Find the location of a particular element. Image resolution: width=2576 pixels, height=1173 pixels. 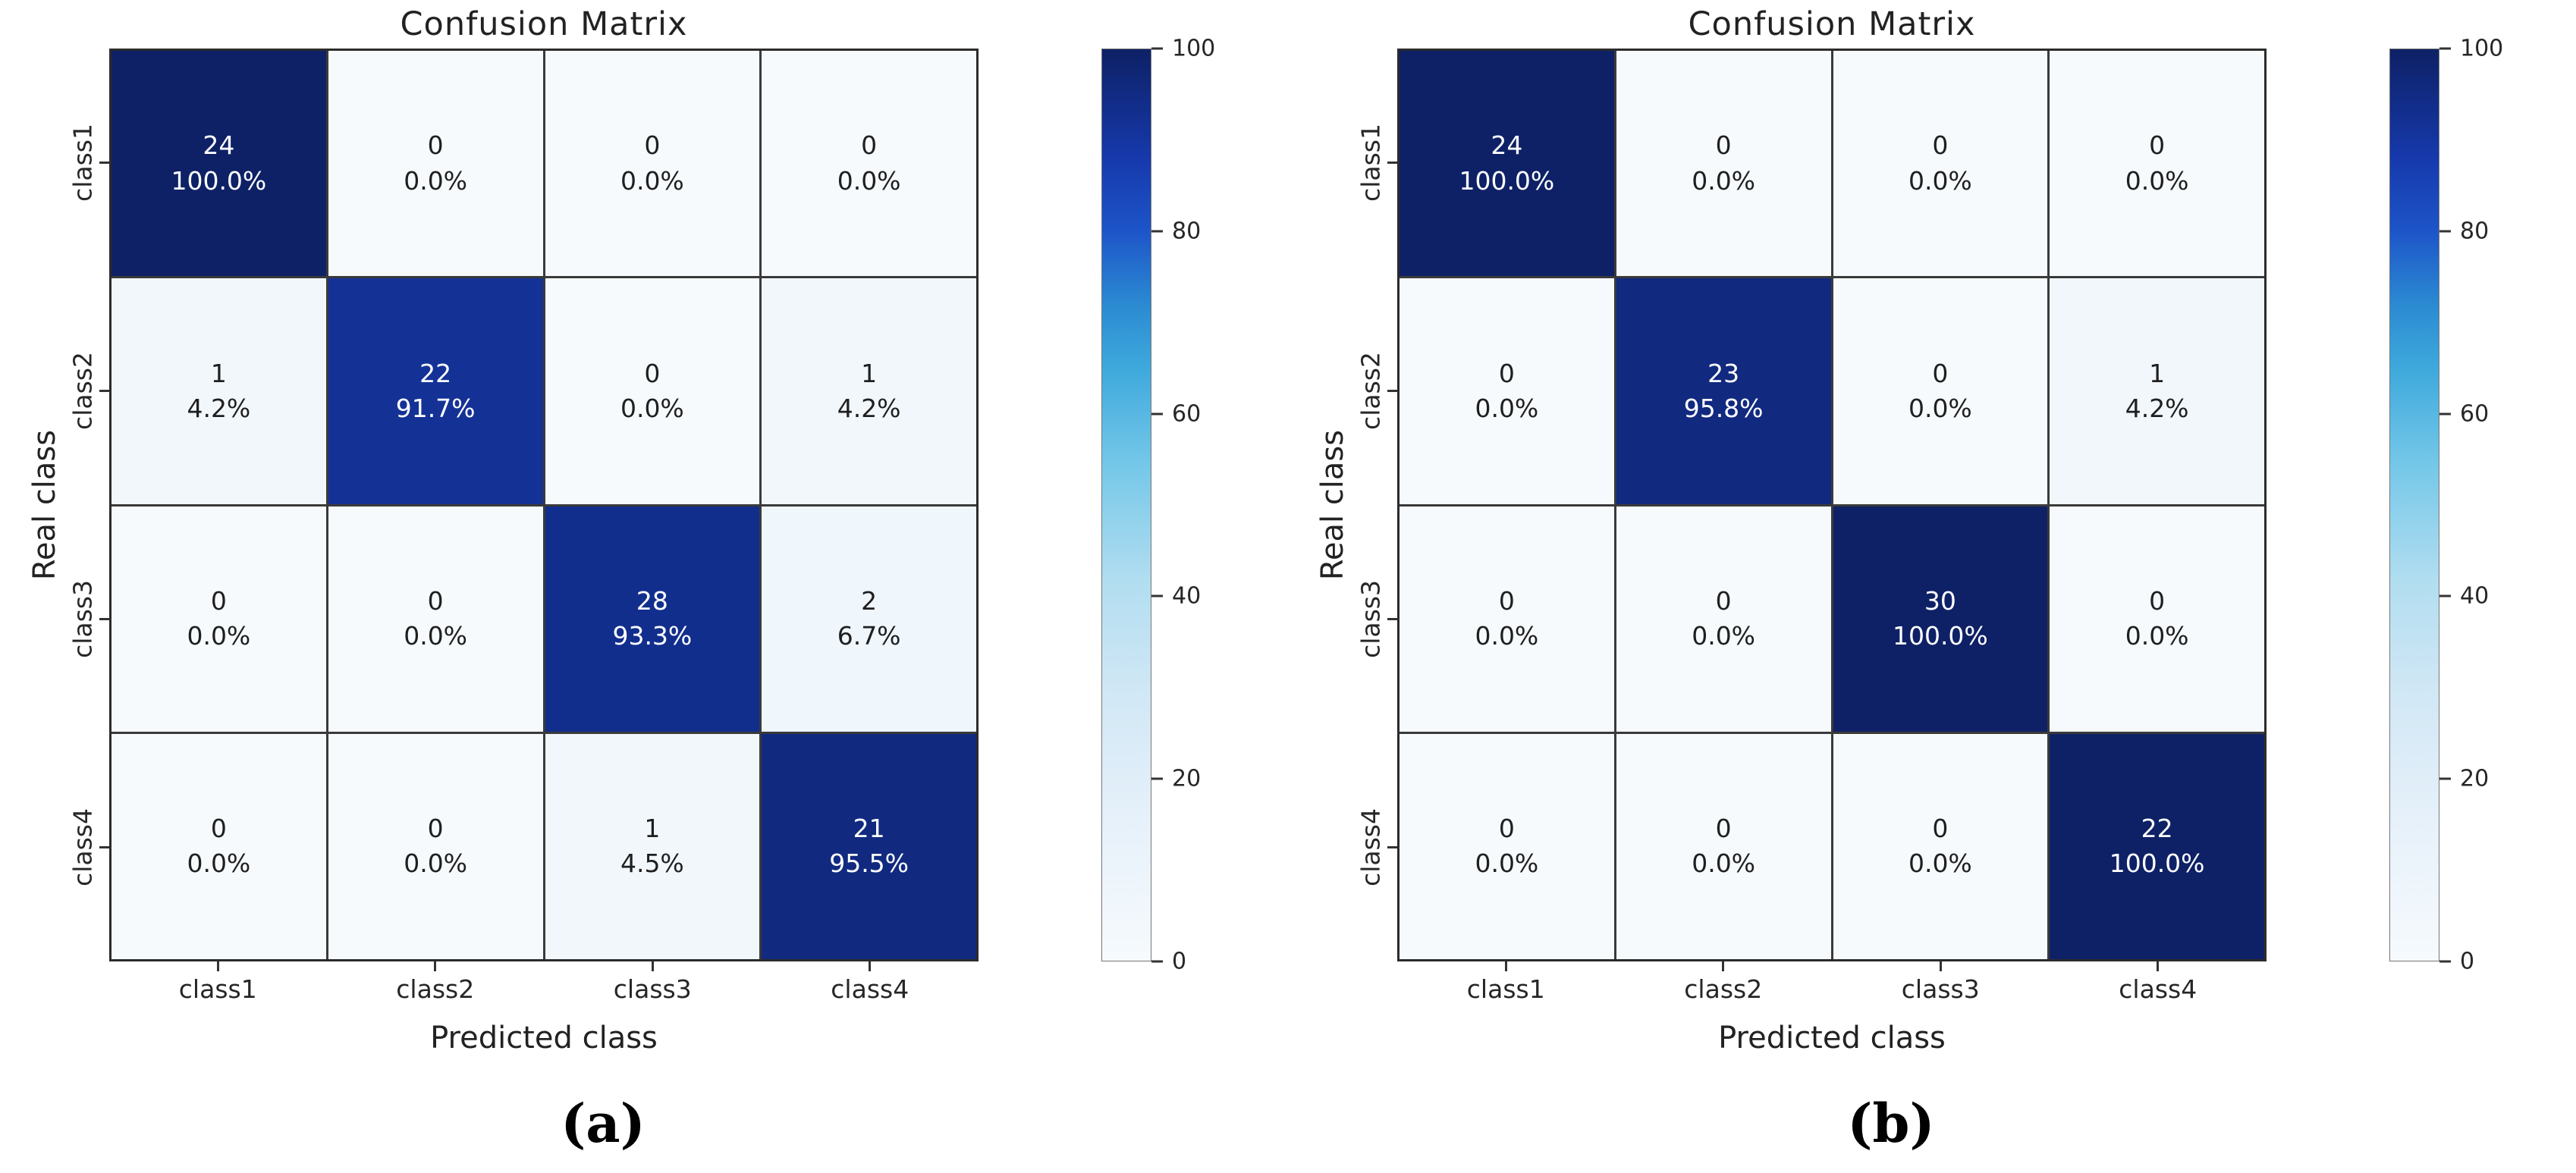

x-tick-labels: class1 class2 class3 class4 is located at coordinates (1832, 991).